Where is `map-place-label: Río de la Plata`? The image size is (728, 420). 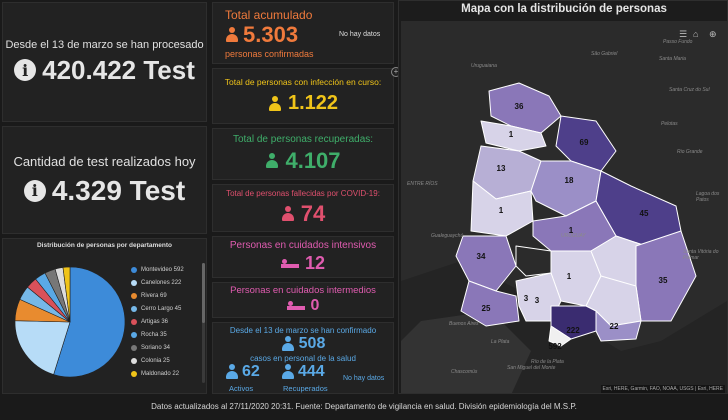 map-place-label: Río de la Plata is located at coordinates (547, 362).